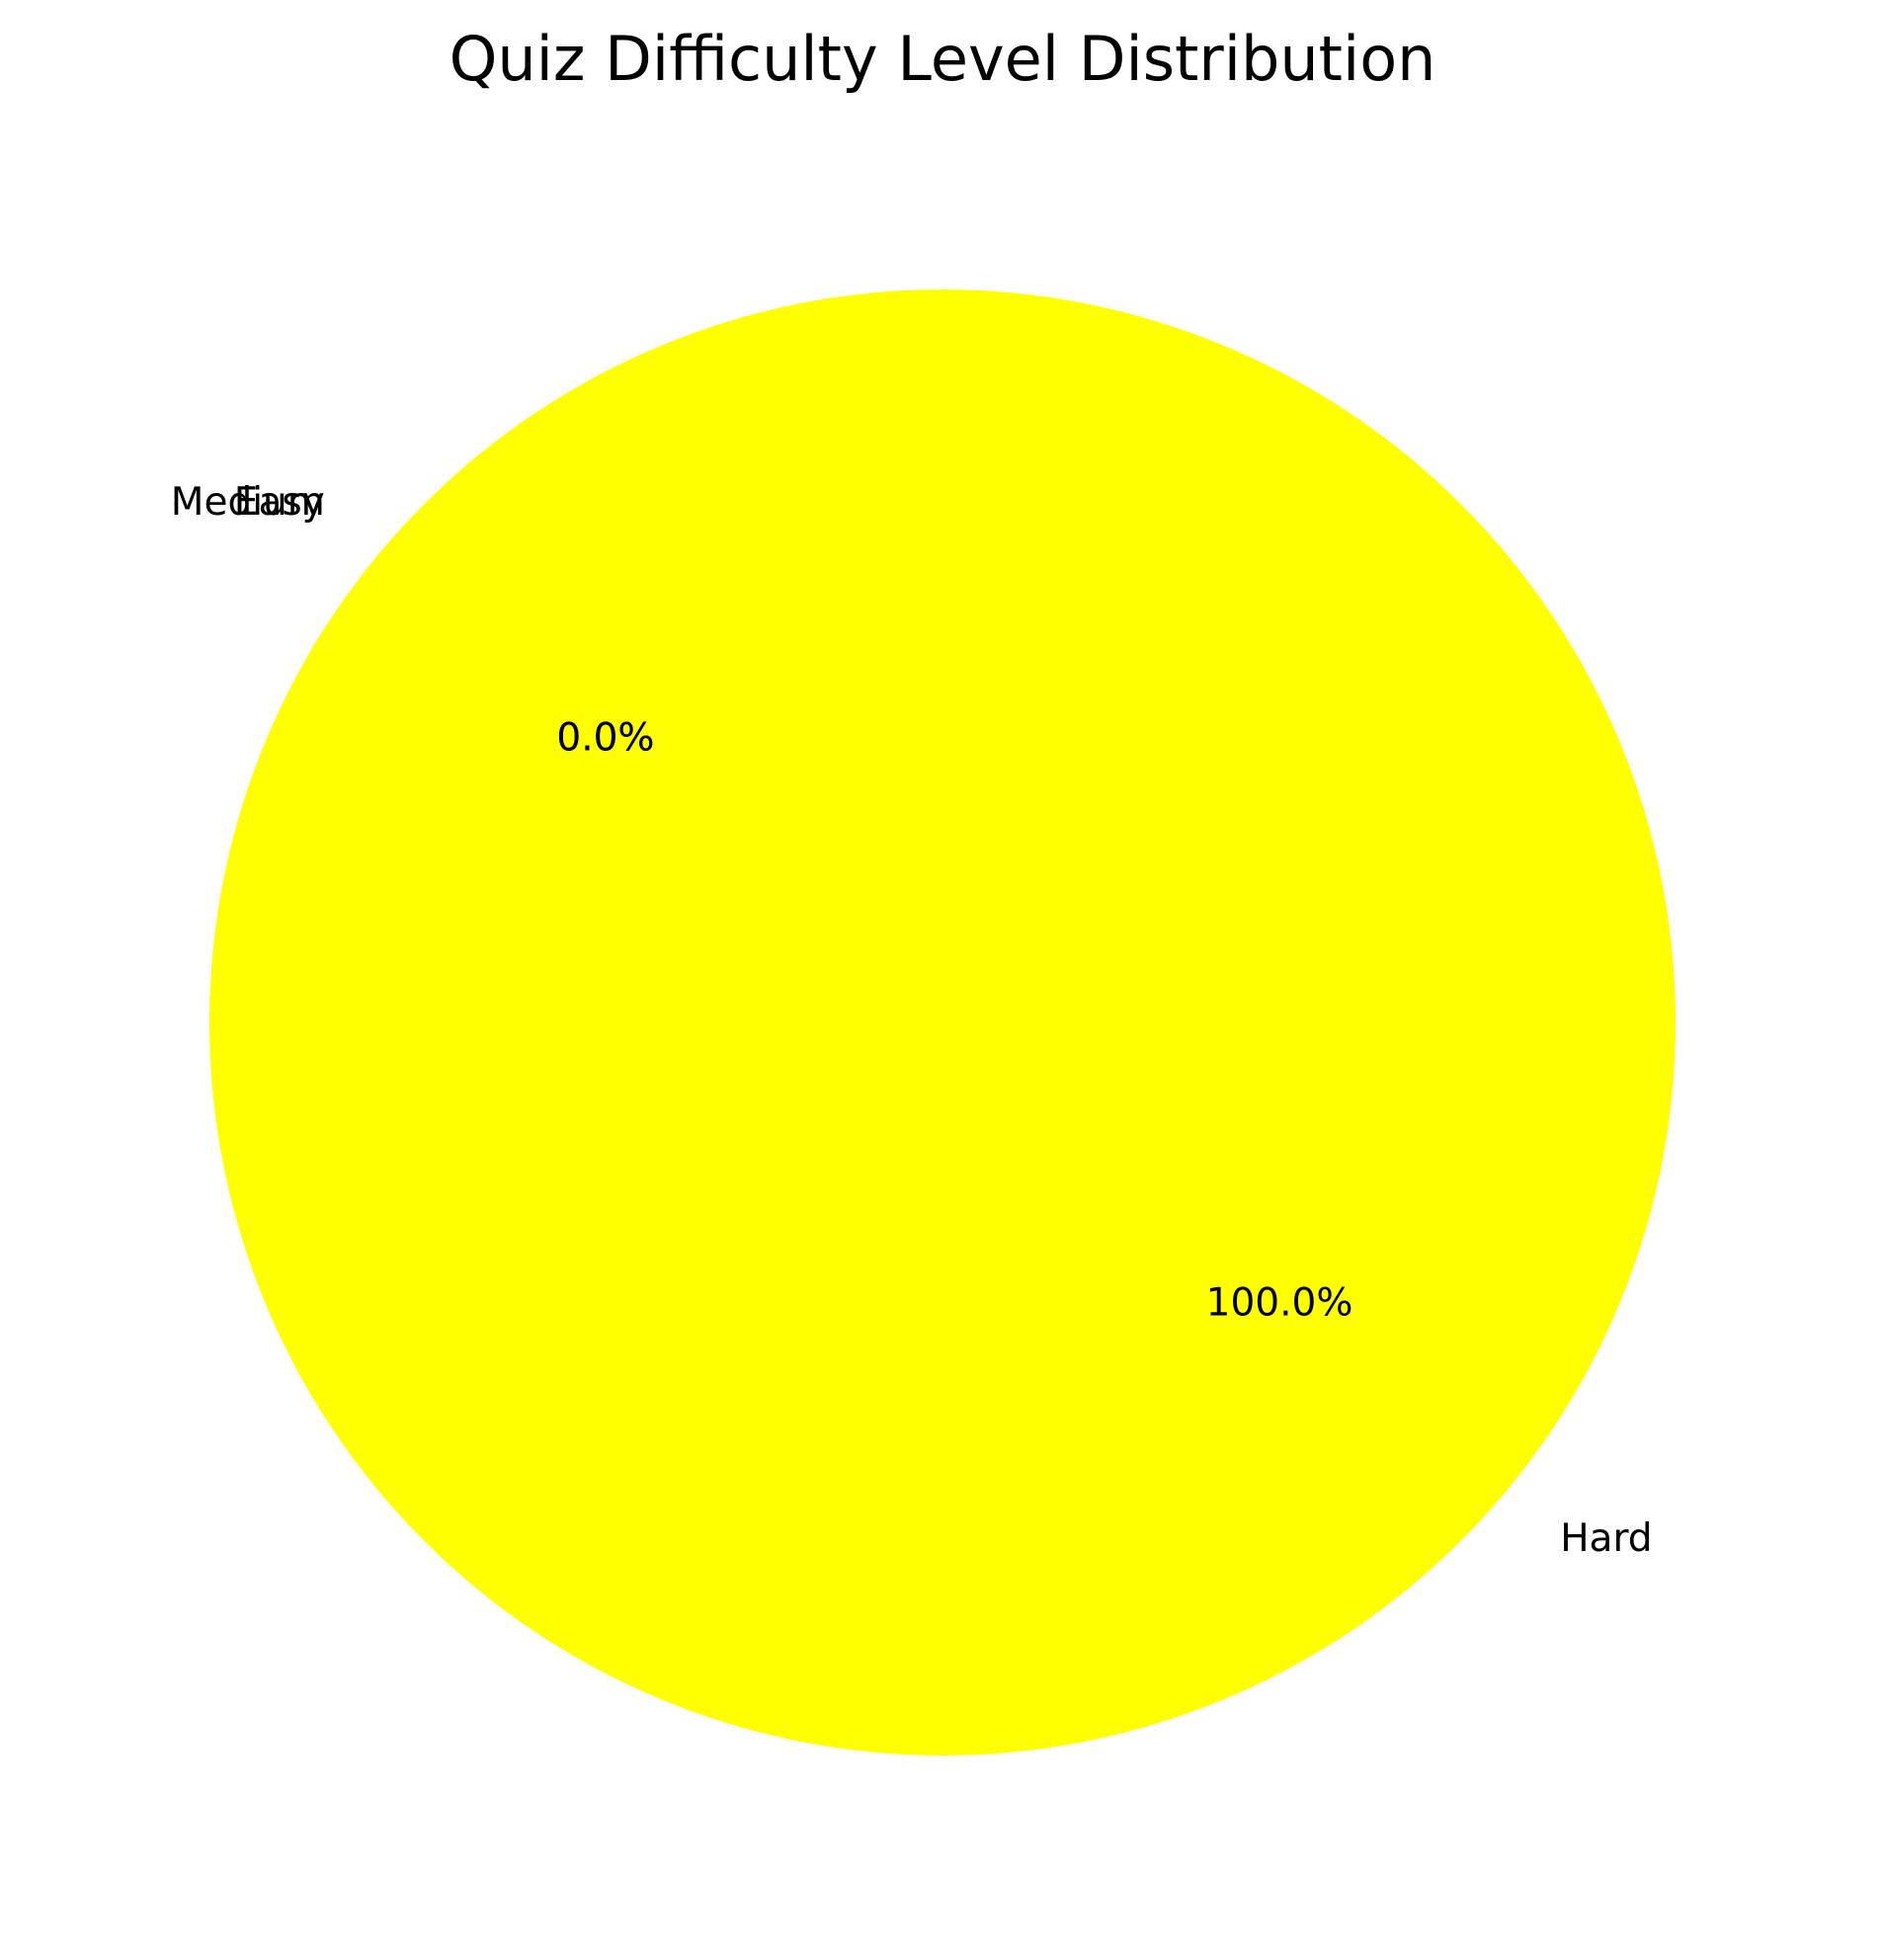 Image resolution: width=1885 pixels, height=1960 pixels. What do you see at coordinates (1280, 1303) in the screenshot?
I see `pct-label-hard: 100.0%` at bounding box center [1280, 1303].